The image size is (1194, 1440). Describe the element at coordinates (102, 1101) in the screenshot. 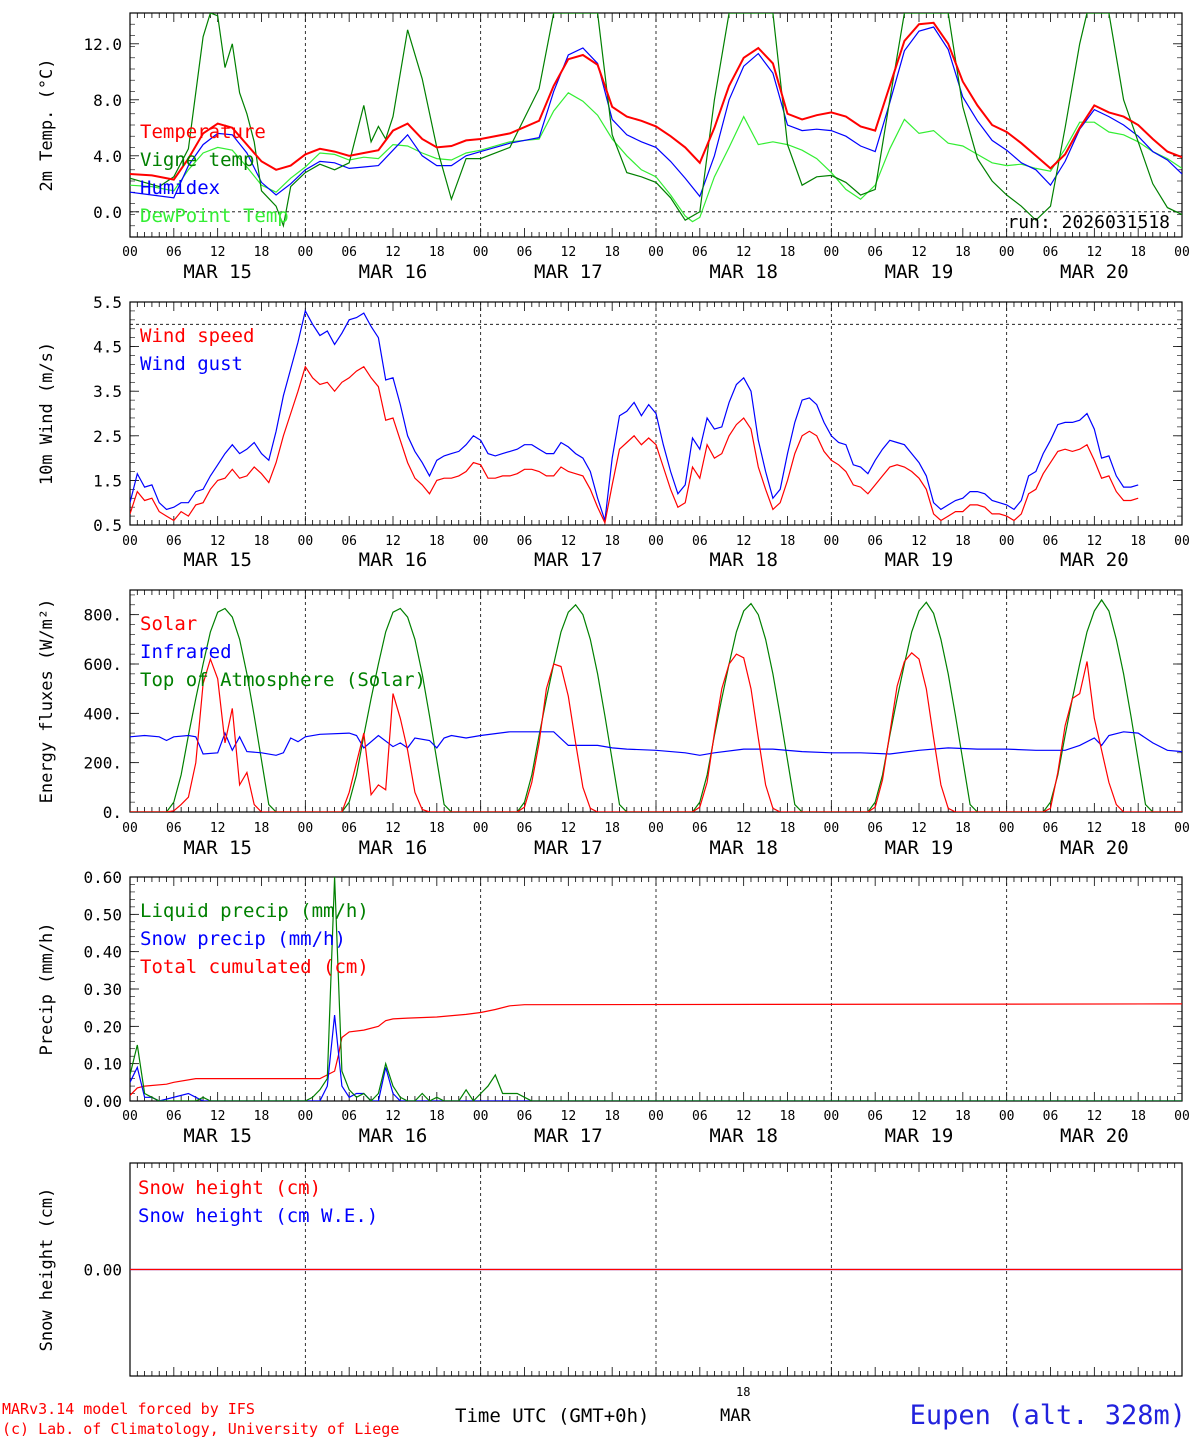

I see `y-tick-label: 0.00` at that location.